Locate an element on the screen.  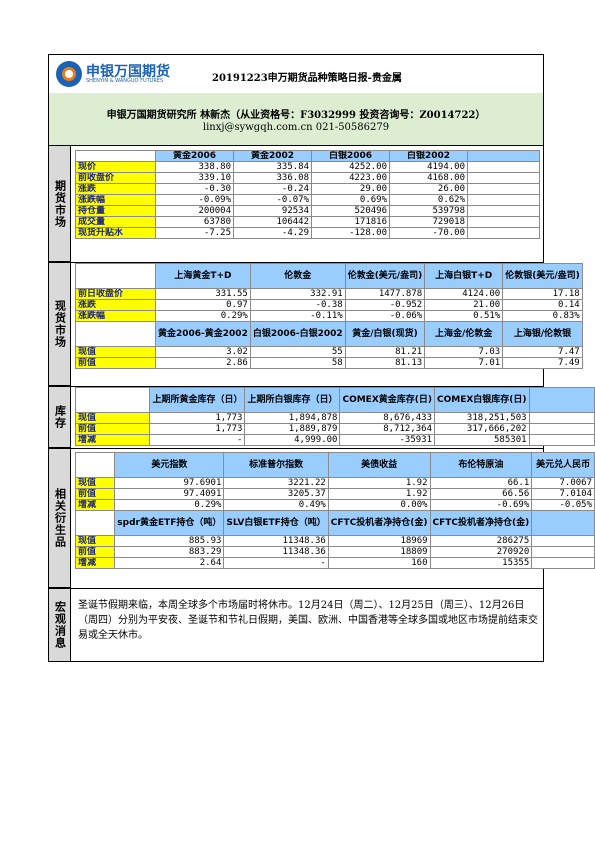
column-header: 伦敦银(美元/盎司) is located at coordinates (542, 276).